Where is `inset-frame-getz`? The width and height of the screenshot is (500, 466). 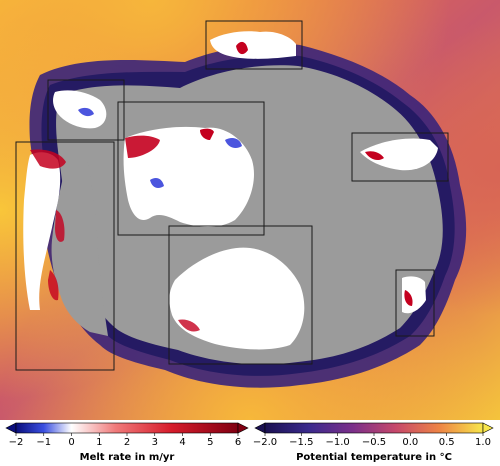
inset-frame-getz is located at coordinates (86, 110).